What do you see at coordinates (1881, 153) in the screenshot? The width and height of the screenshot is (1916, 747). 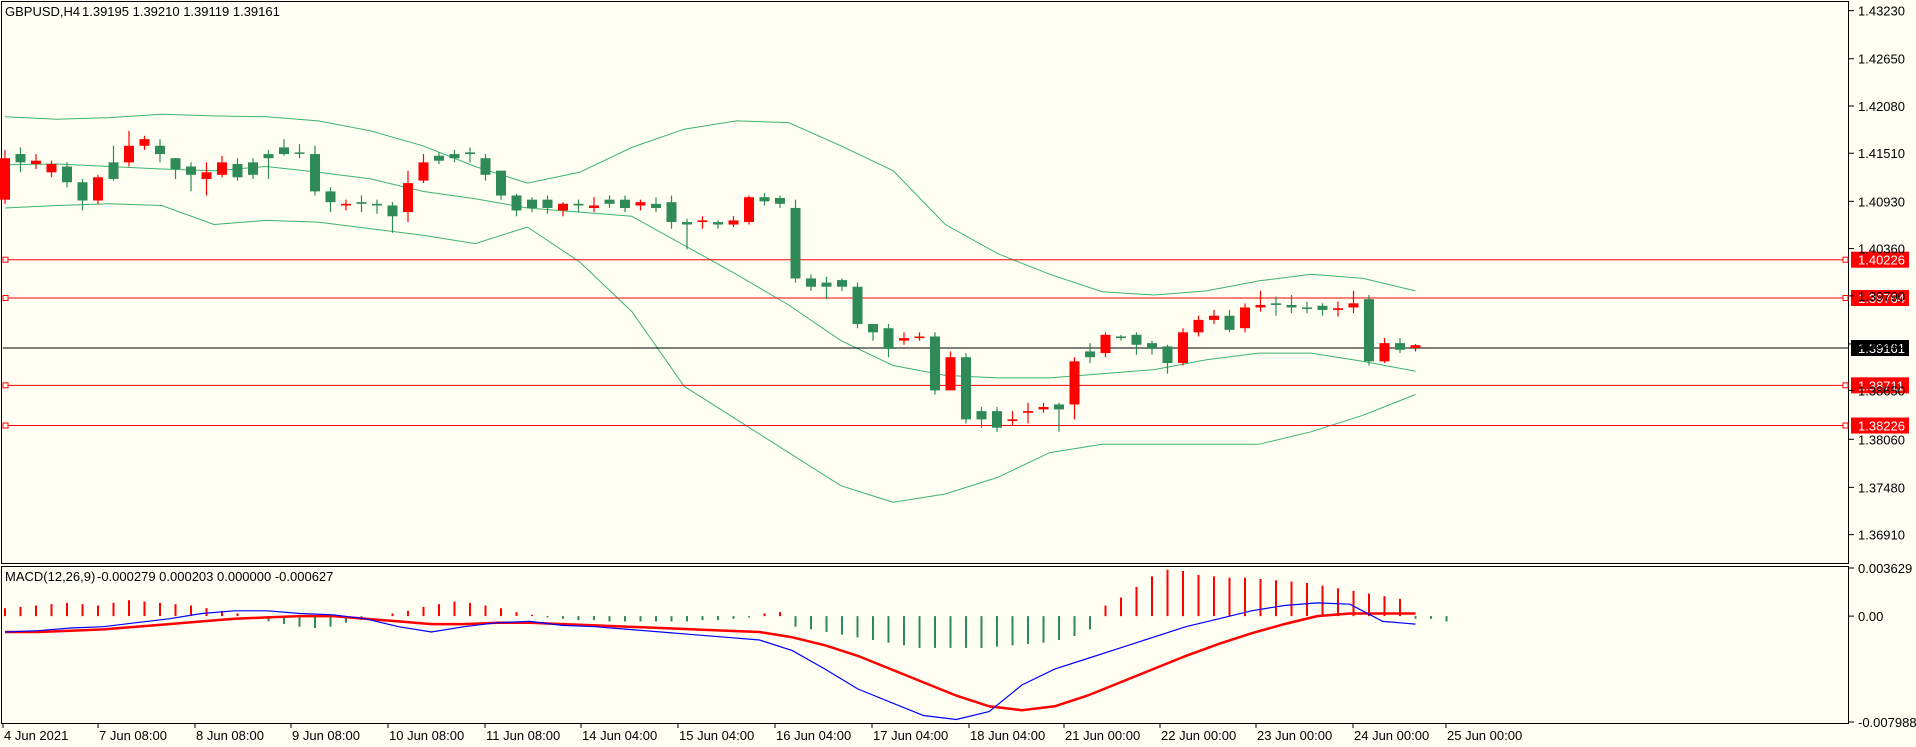 I see `price-tick-label: 1.41510` at bounding box center [1881, 153].